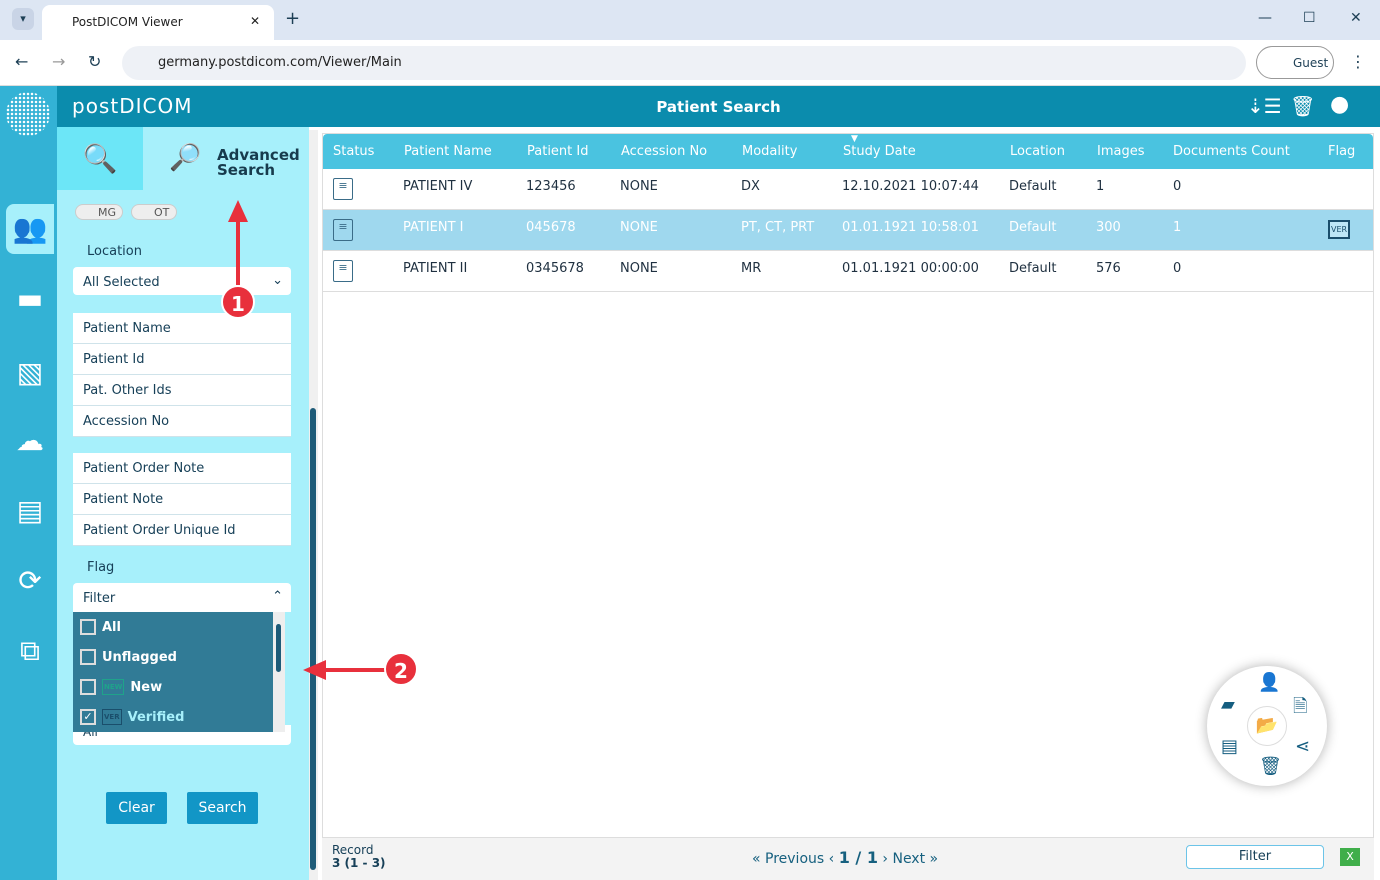  I want to click on accession-no-input: Accession No, so click(182, 421).